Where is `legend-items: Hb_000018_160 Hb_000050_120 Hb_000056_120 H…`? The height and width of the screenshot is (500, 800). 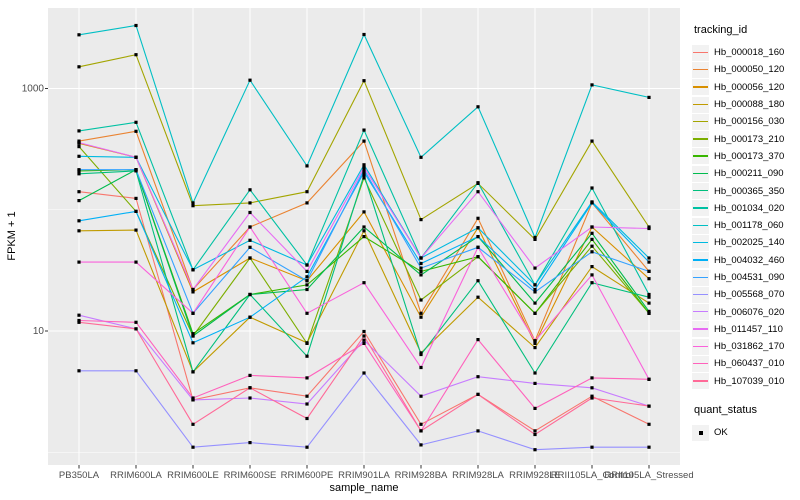 legend-items: Hb_000018_160 Hb_000050_120 Hb_000056_120 H… is located at coordinates (745, 217).